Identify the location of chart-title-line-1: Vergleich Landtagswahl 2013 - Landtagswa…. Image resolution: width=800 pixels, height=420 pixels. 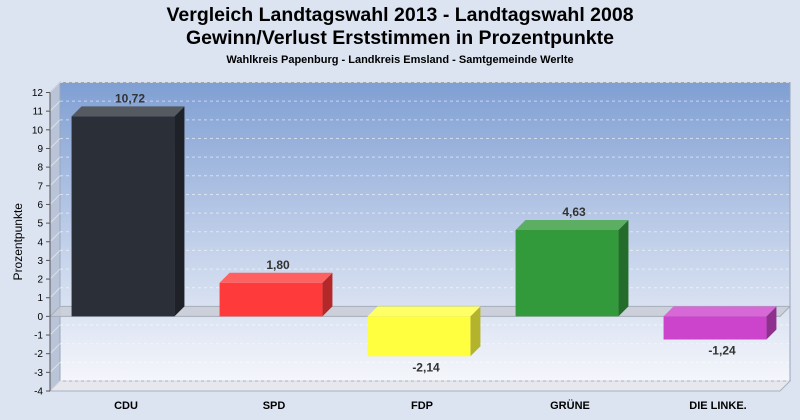
(400, 15).